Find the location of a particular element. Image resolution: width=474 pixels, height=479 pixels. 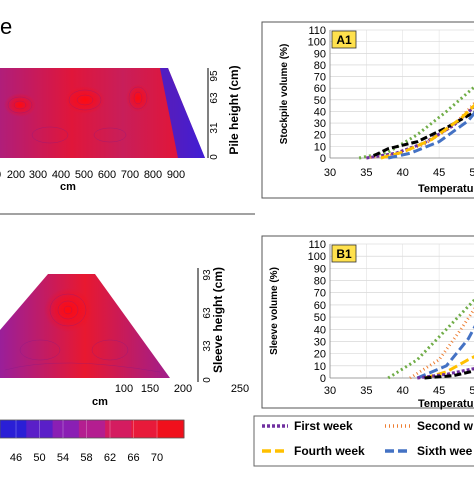

contour-top-xlabel: cm is located at coordinates (68, 187).